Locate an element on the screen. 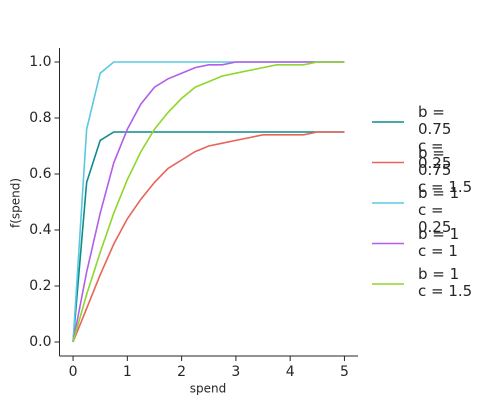  y-tick-label: 0.0 is located at coordinates (40, 342).